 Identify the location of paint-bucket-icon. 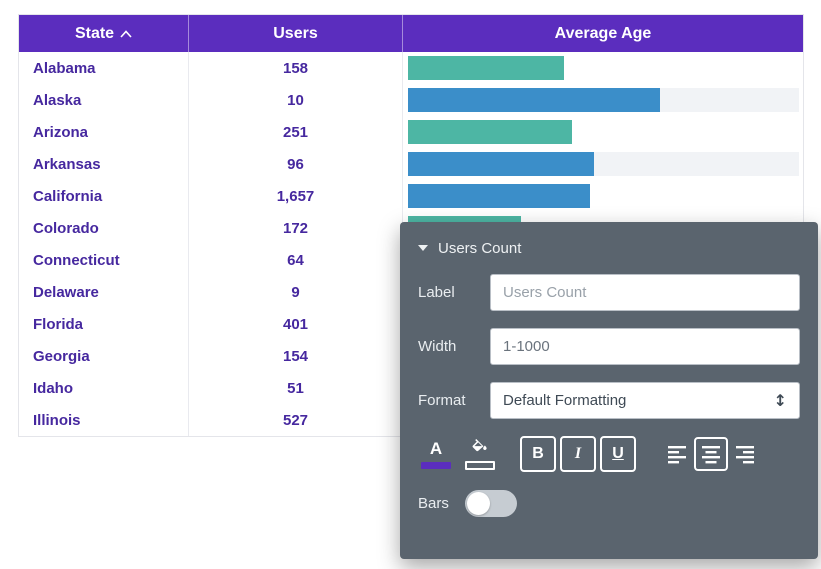
(480, 448).